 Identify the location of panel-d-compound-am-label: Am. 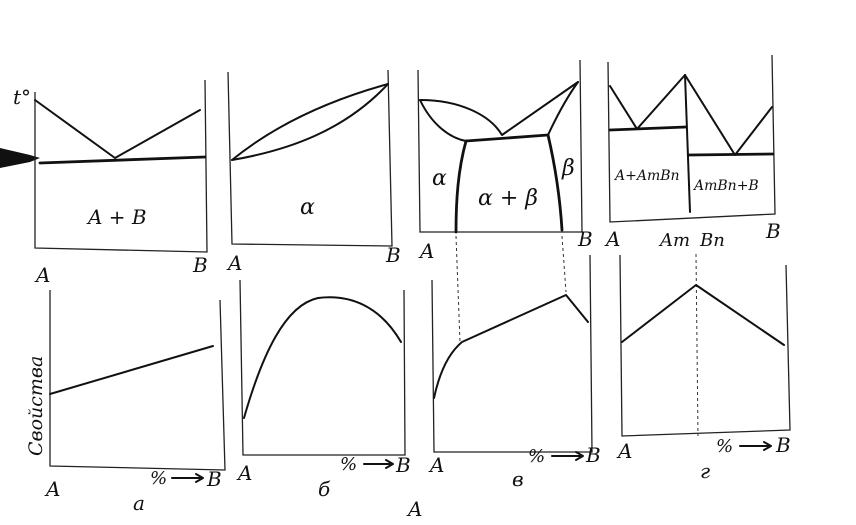
(674, 240).